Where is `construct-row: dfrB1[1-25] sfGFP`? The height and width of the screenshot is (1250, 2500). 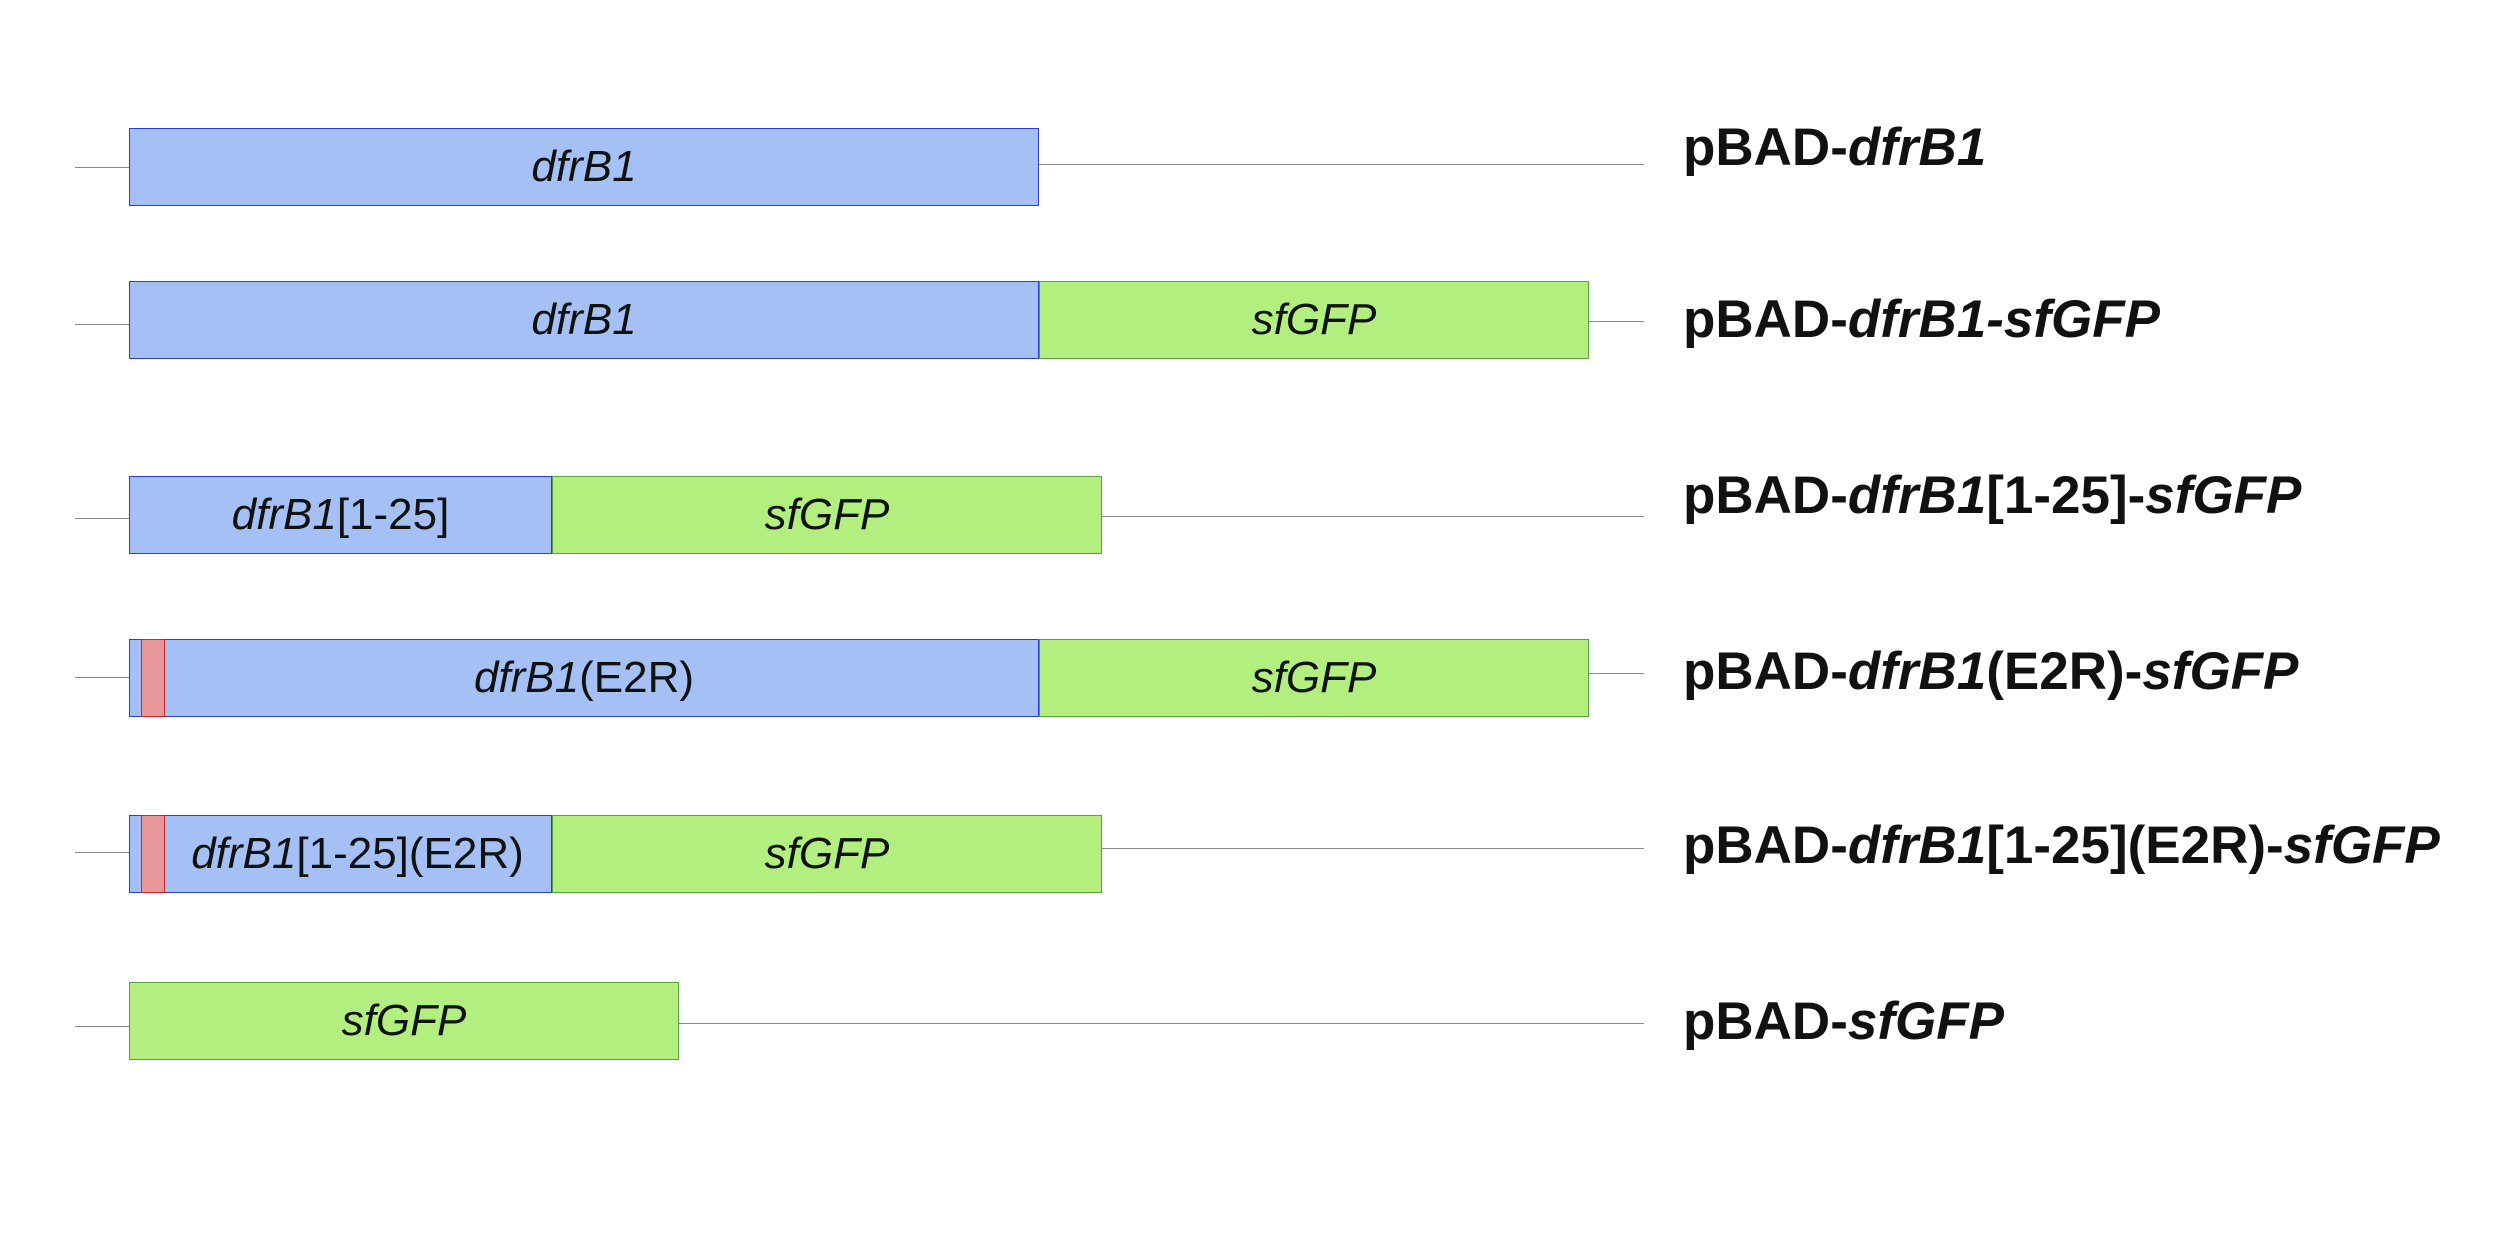
construct-row: dfrB1[1-25] sfGFP is located at coordinates (1250, 515).